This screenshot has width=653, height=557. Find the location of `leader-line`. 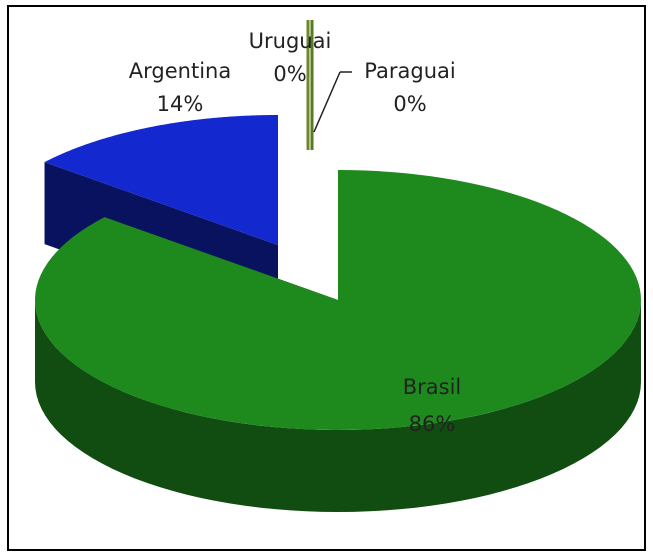

leader-line is located at coordinates (327, 102).